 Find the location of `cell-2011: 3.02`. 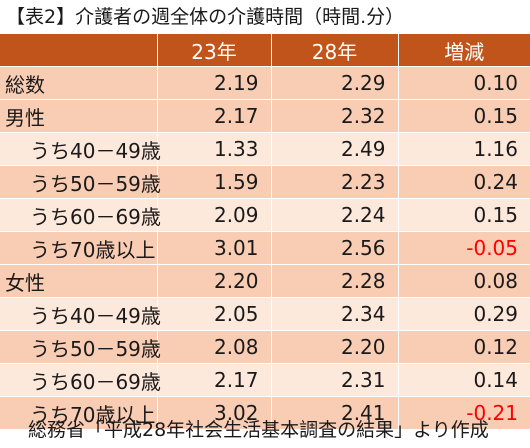

cell-2011: 3.02 is located at coordinates (214, 412).